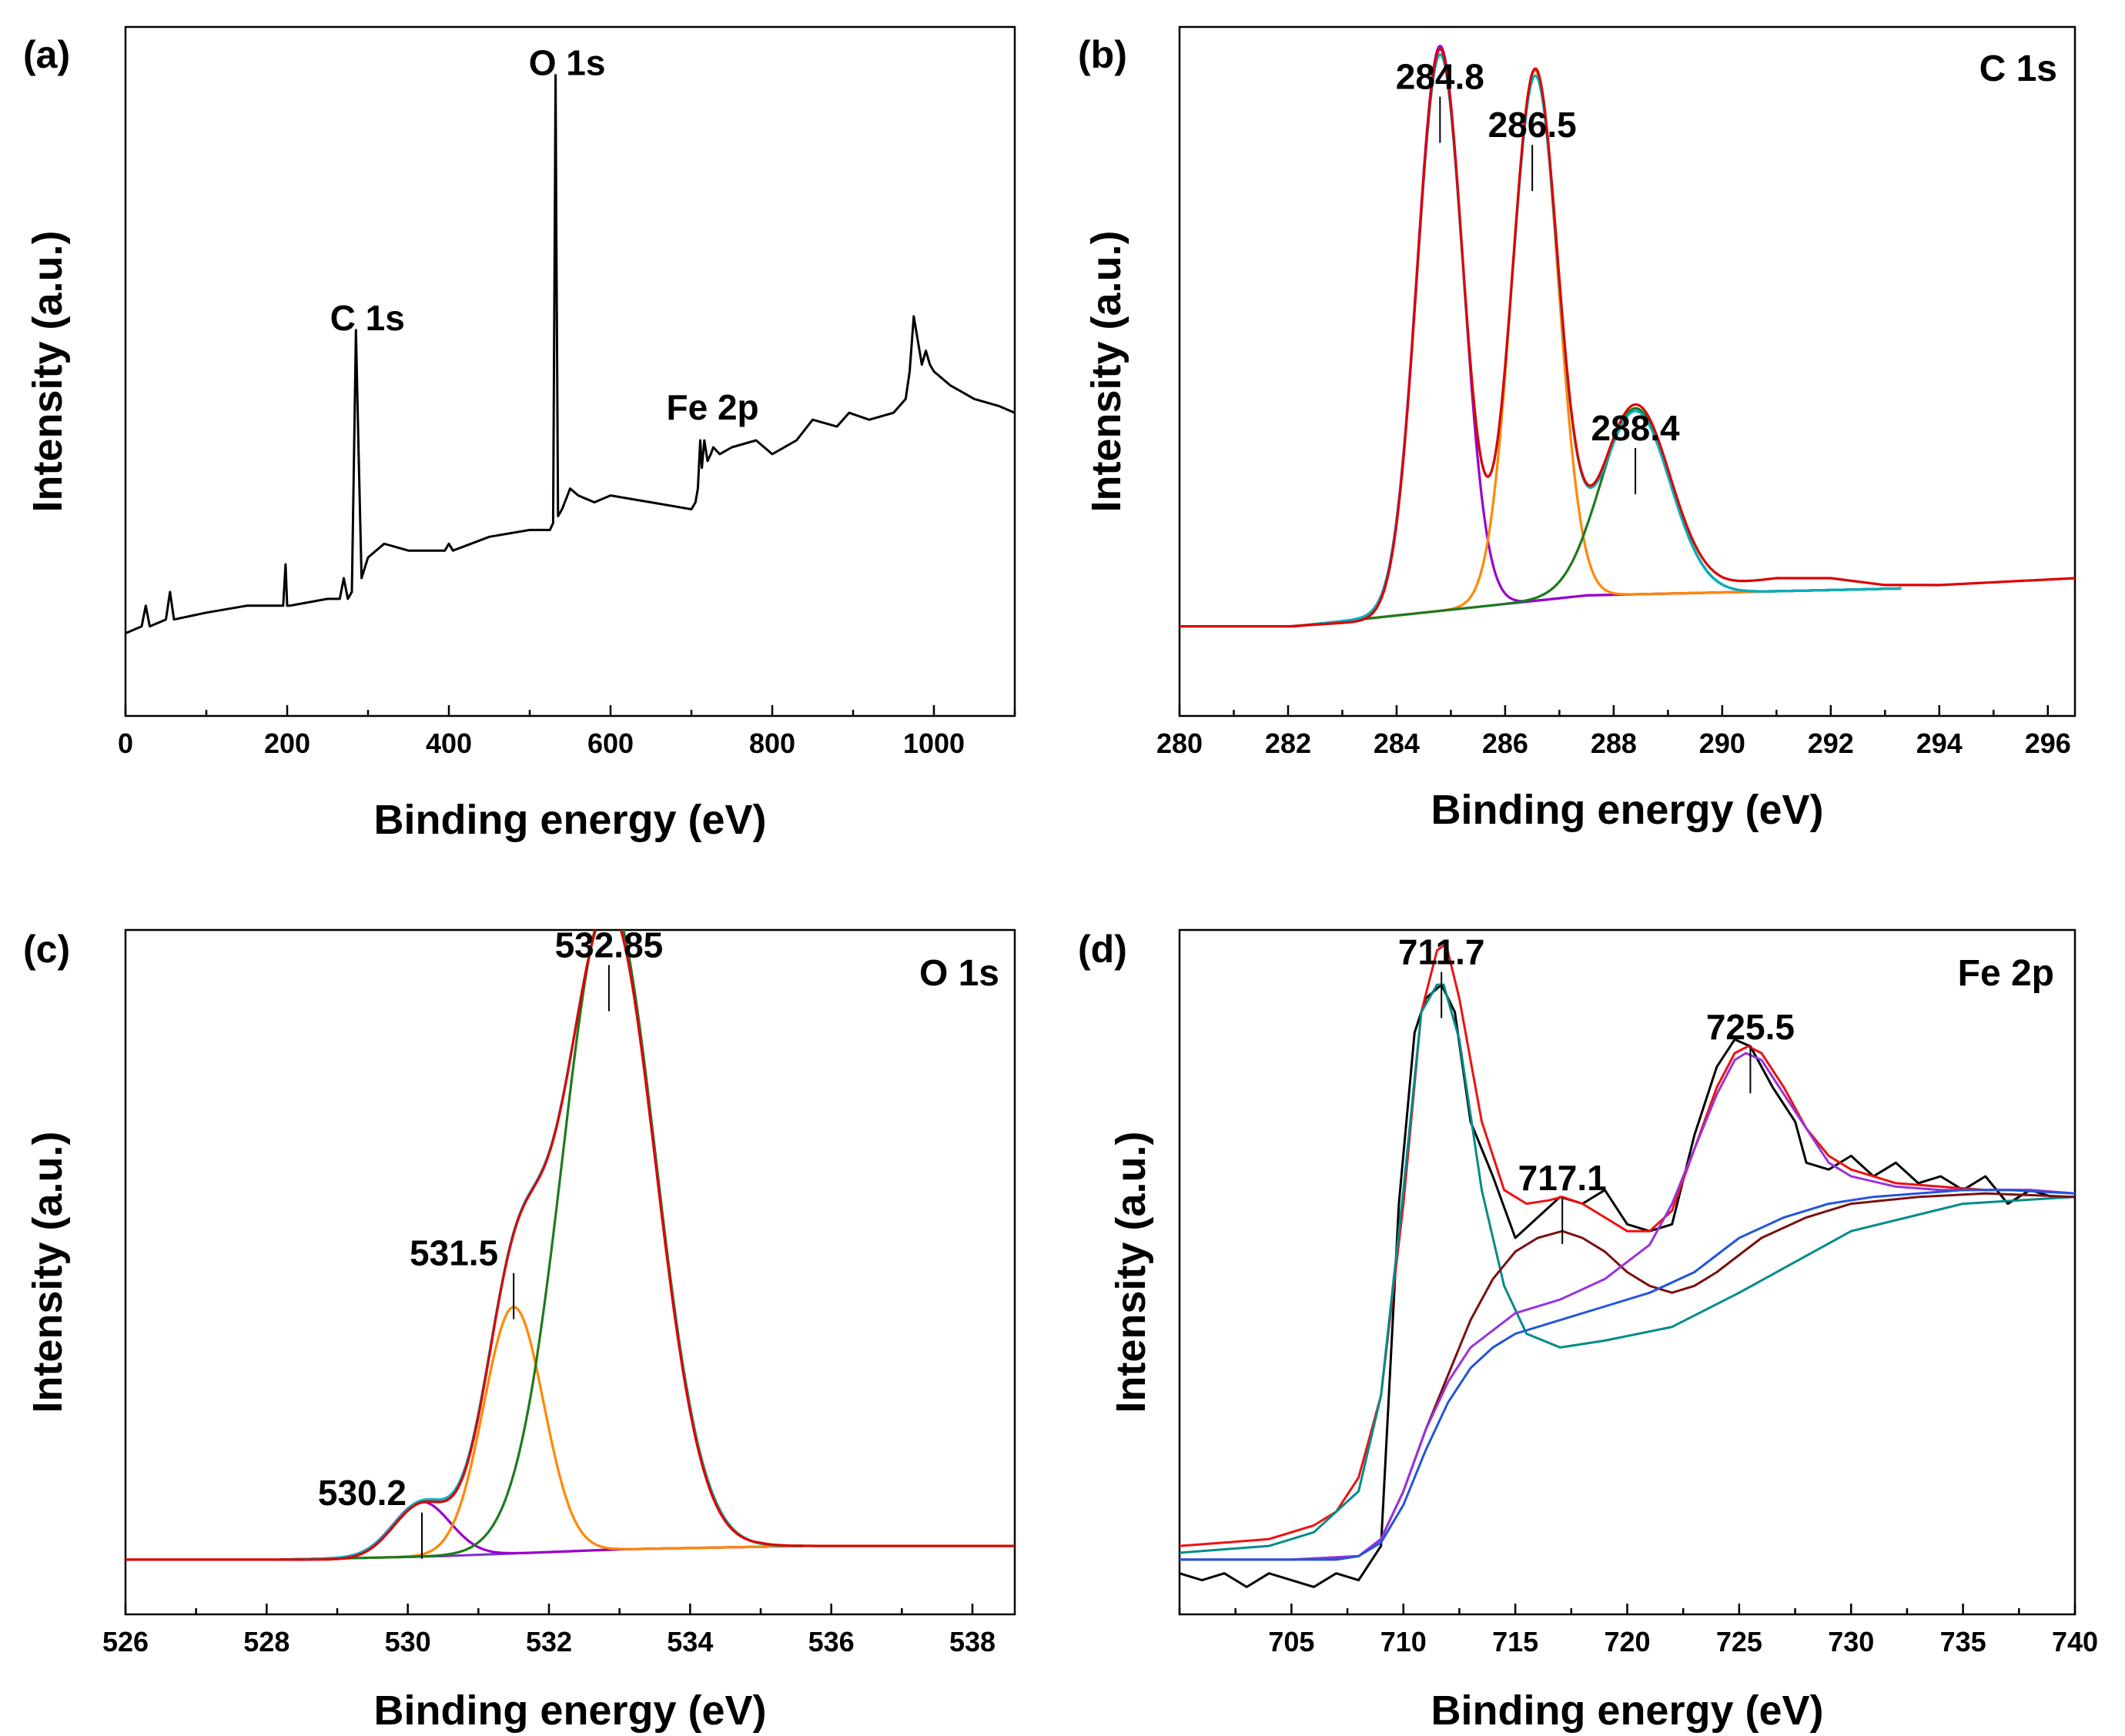  I want to click on panel-c-x-tick-label: 532, so click(549, 1642).